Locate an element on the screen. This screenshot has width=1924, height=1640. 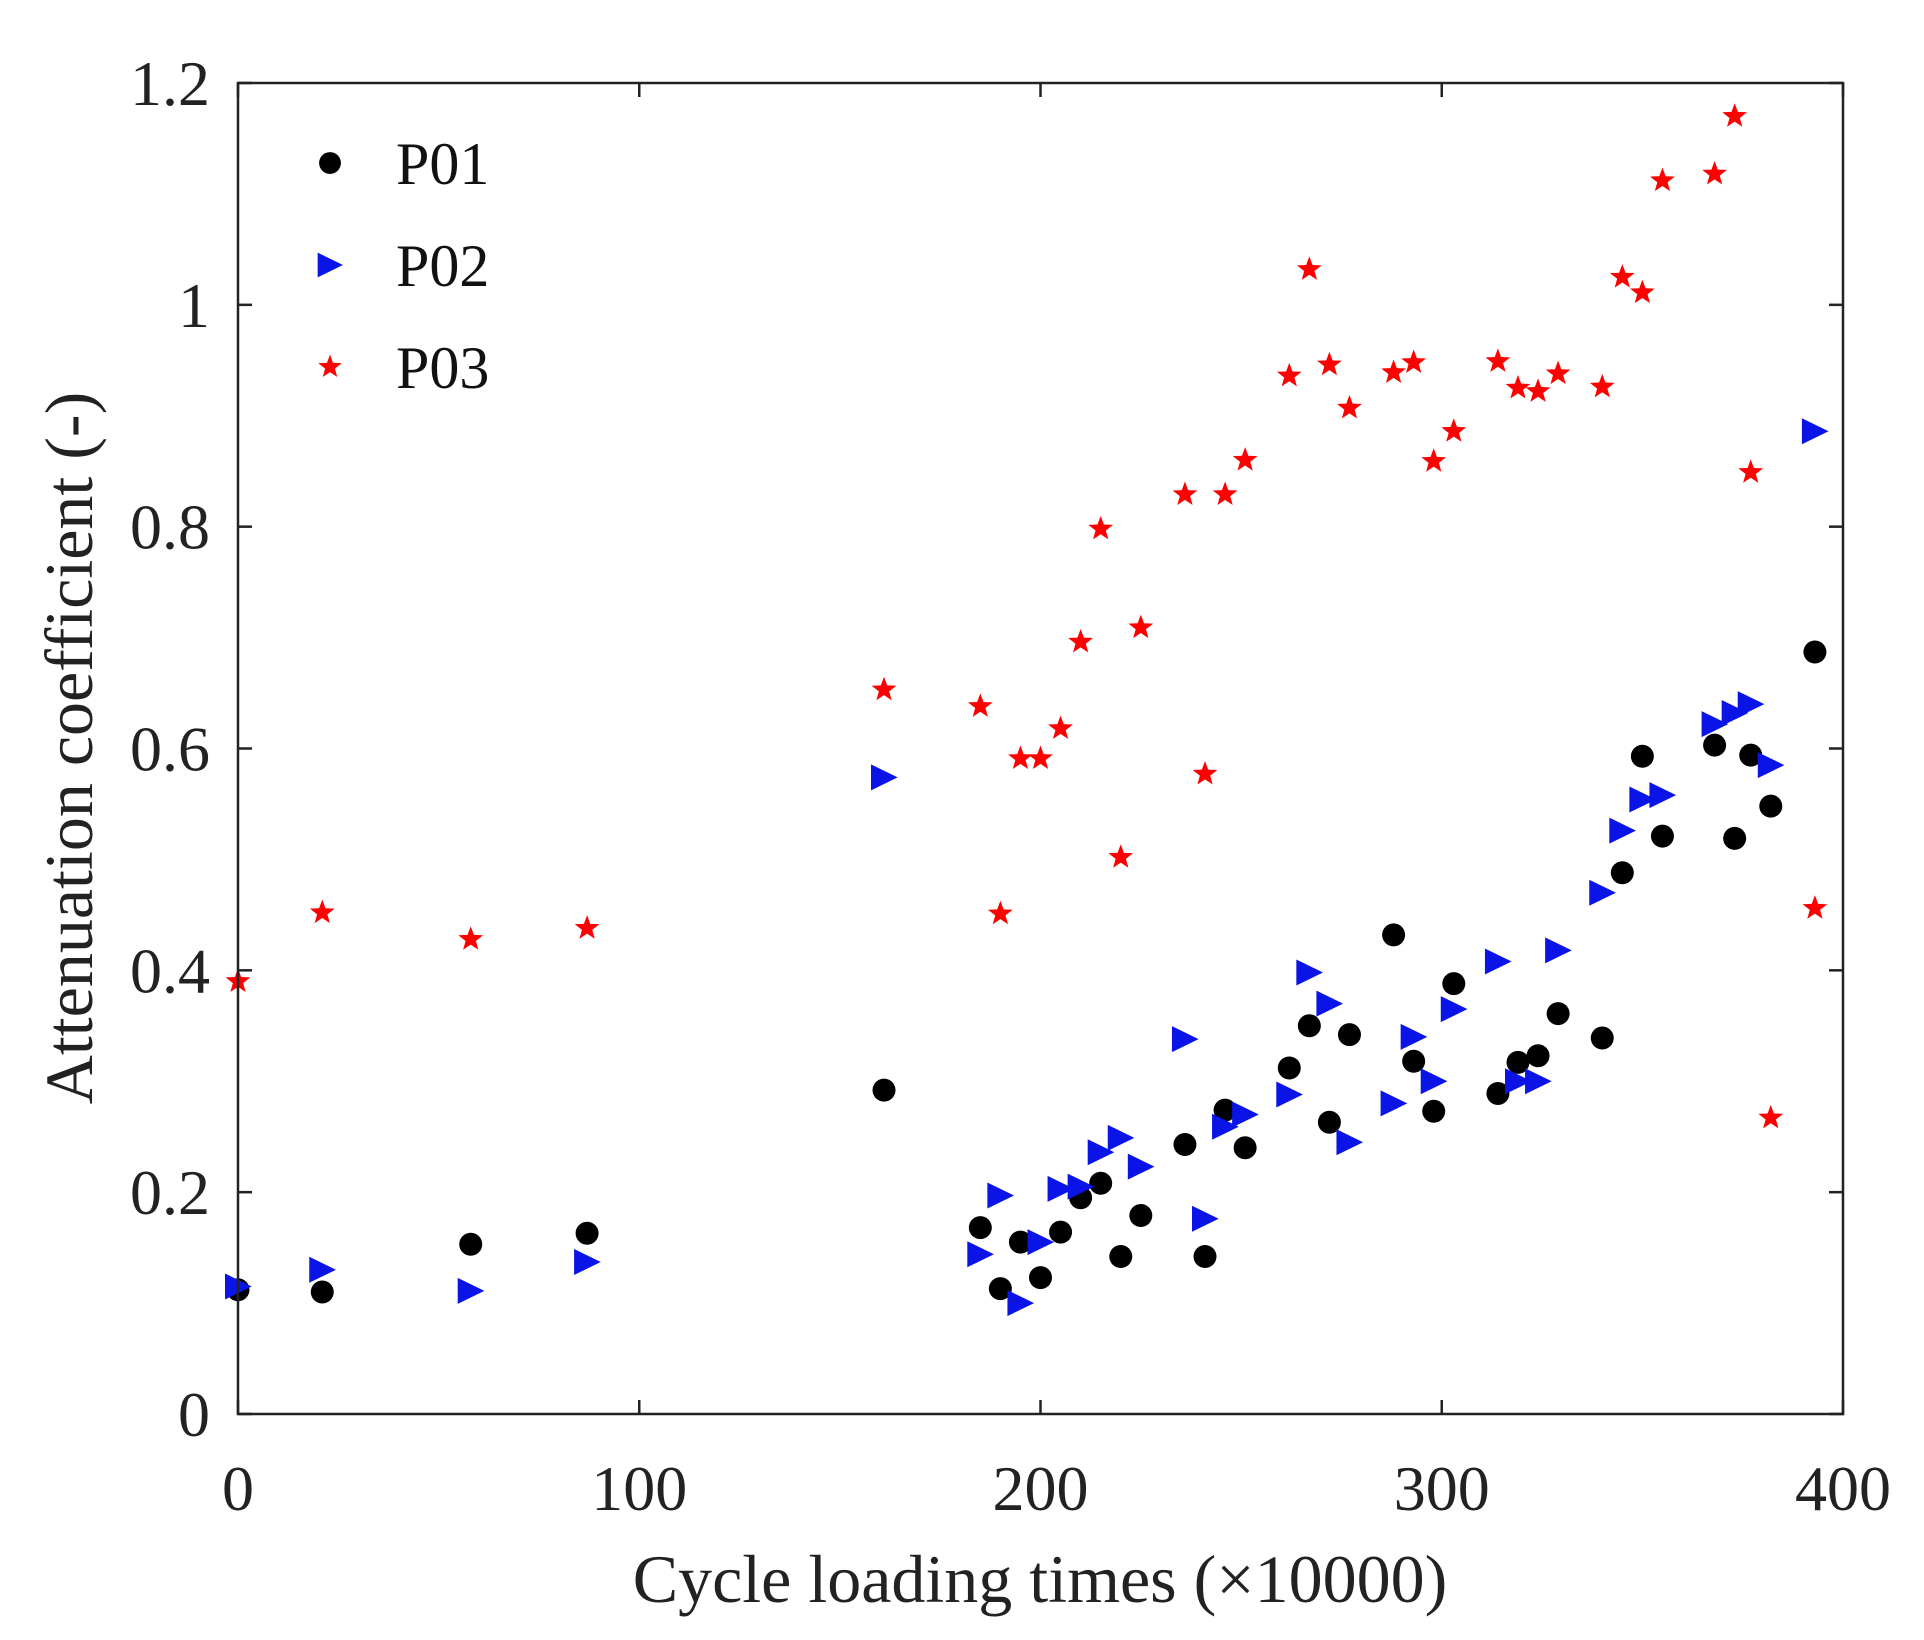
x-axis-title: Cycle loading times (×10000) is located at coordinates (1040, 1579).